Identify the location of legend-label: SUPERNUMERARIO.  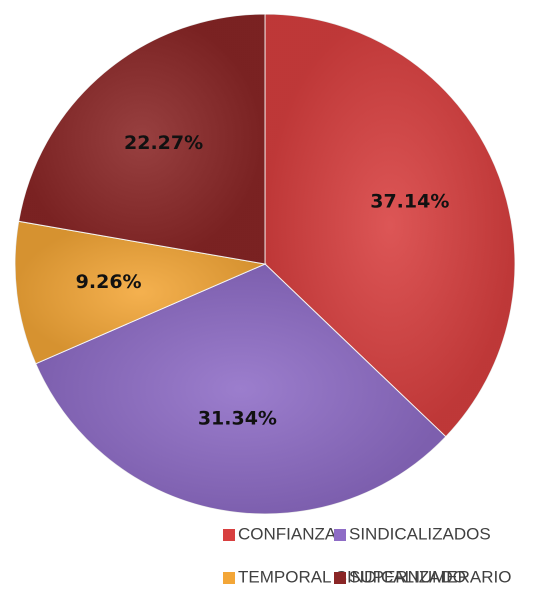
(430, 576).